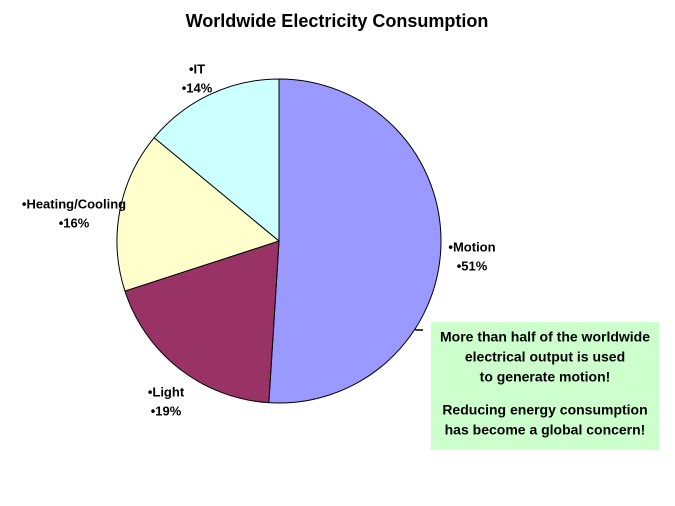 The width and height of the screenshot is (675, 506). I want to click on annotation-text: More than half of the worldwide, so click(545, 337).